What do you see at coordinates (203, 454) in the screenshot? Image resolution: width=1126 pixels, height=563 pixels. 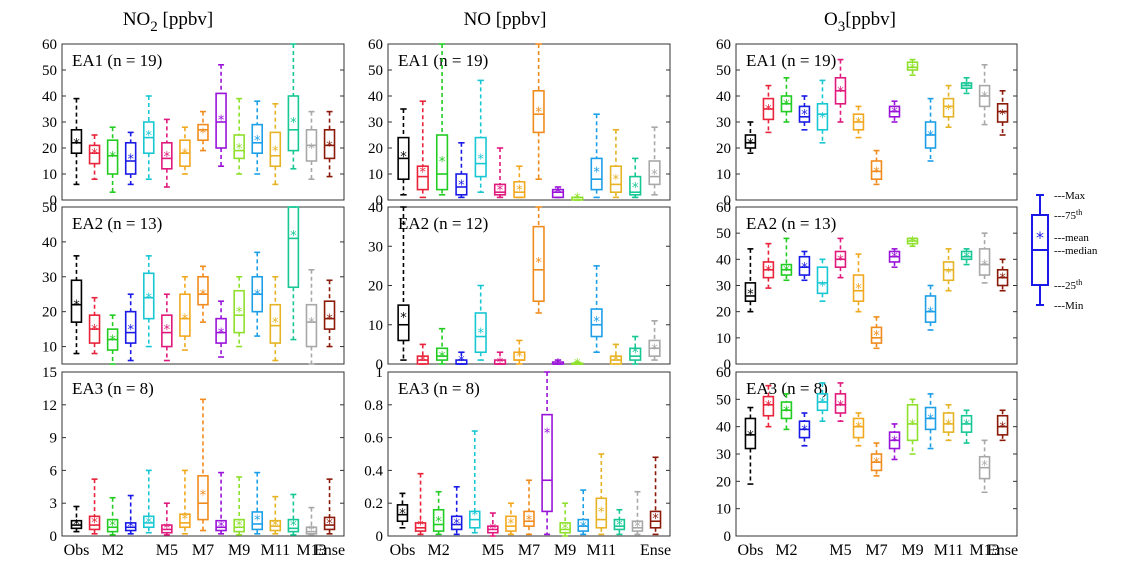 I see `panel-frame` at bounding box center [203, 454].